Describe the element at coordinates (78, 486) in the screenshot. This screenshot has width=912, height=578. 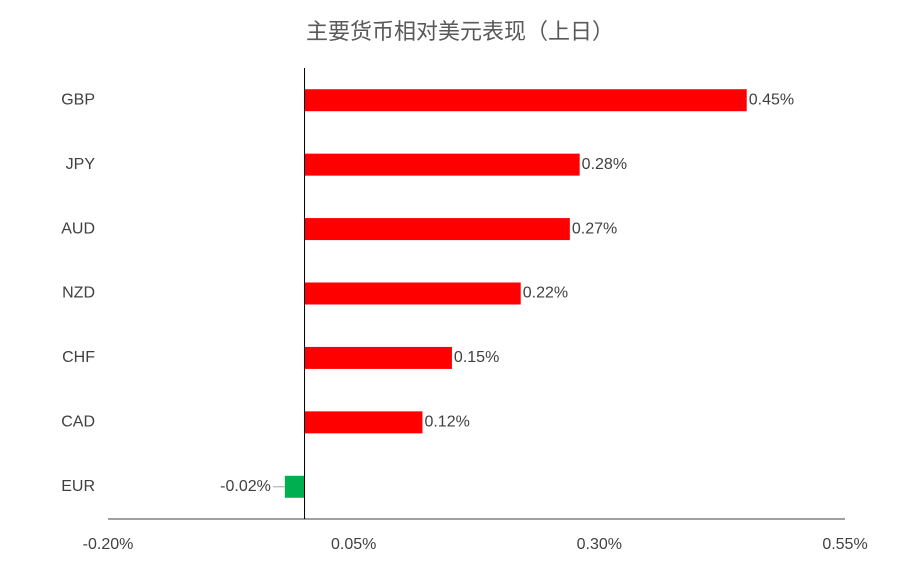
I see `y-tick-label: EUR` at that location.